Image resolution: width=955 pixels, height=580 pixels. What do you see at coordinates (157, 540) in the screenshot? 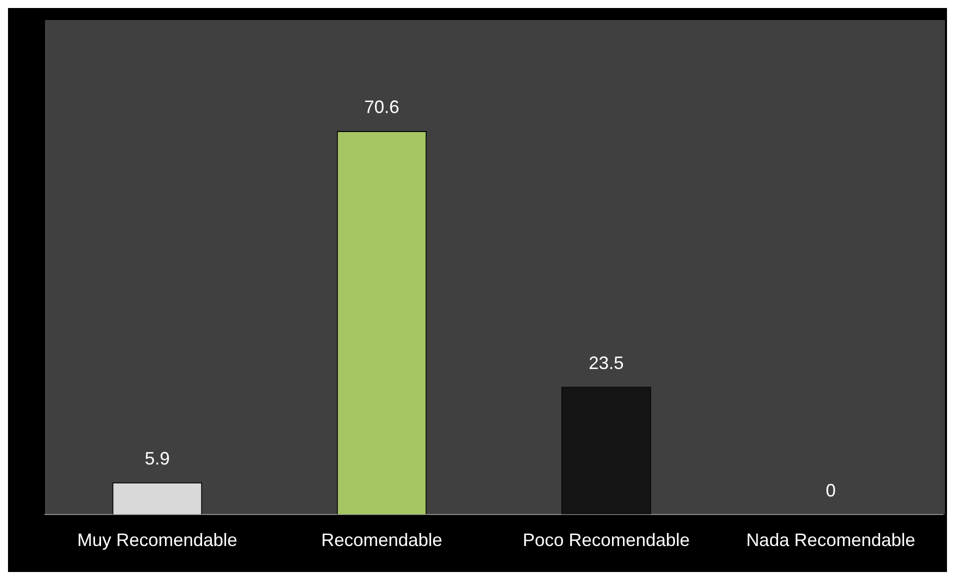
I see `x-tick-label: Muy Recomendable` at bounding box center [157, 540].